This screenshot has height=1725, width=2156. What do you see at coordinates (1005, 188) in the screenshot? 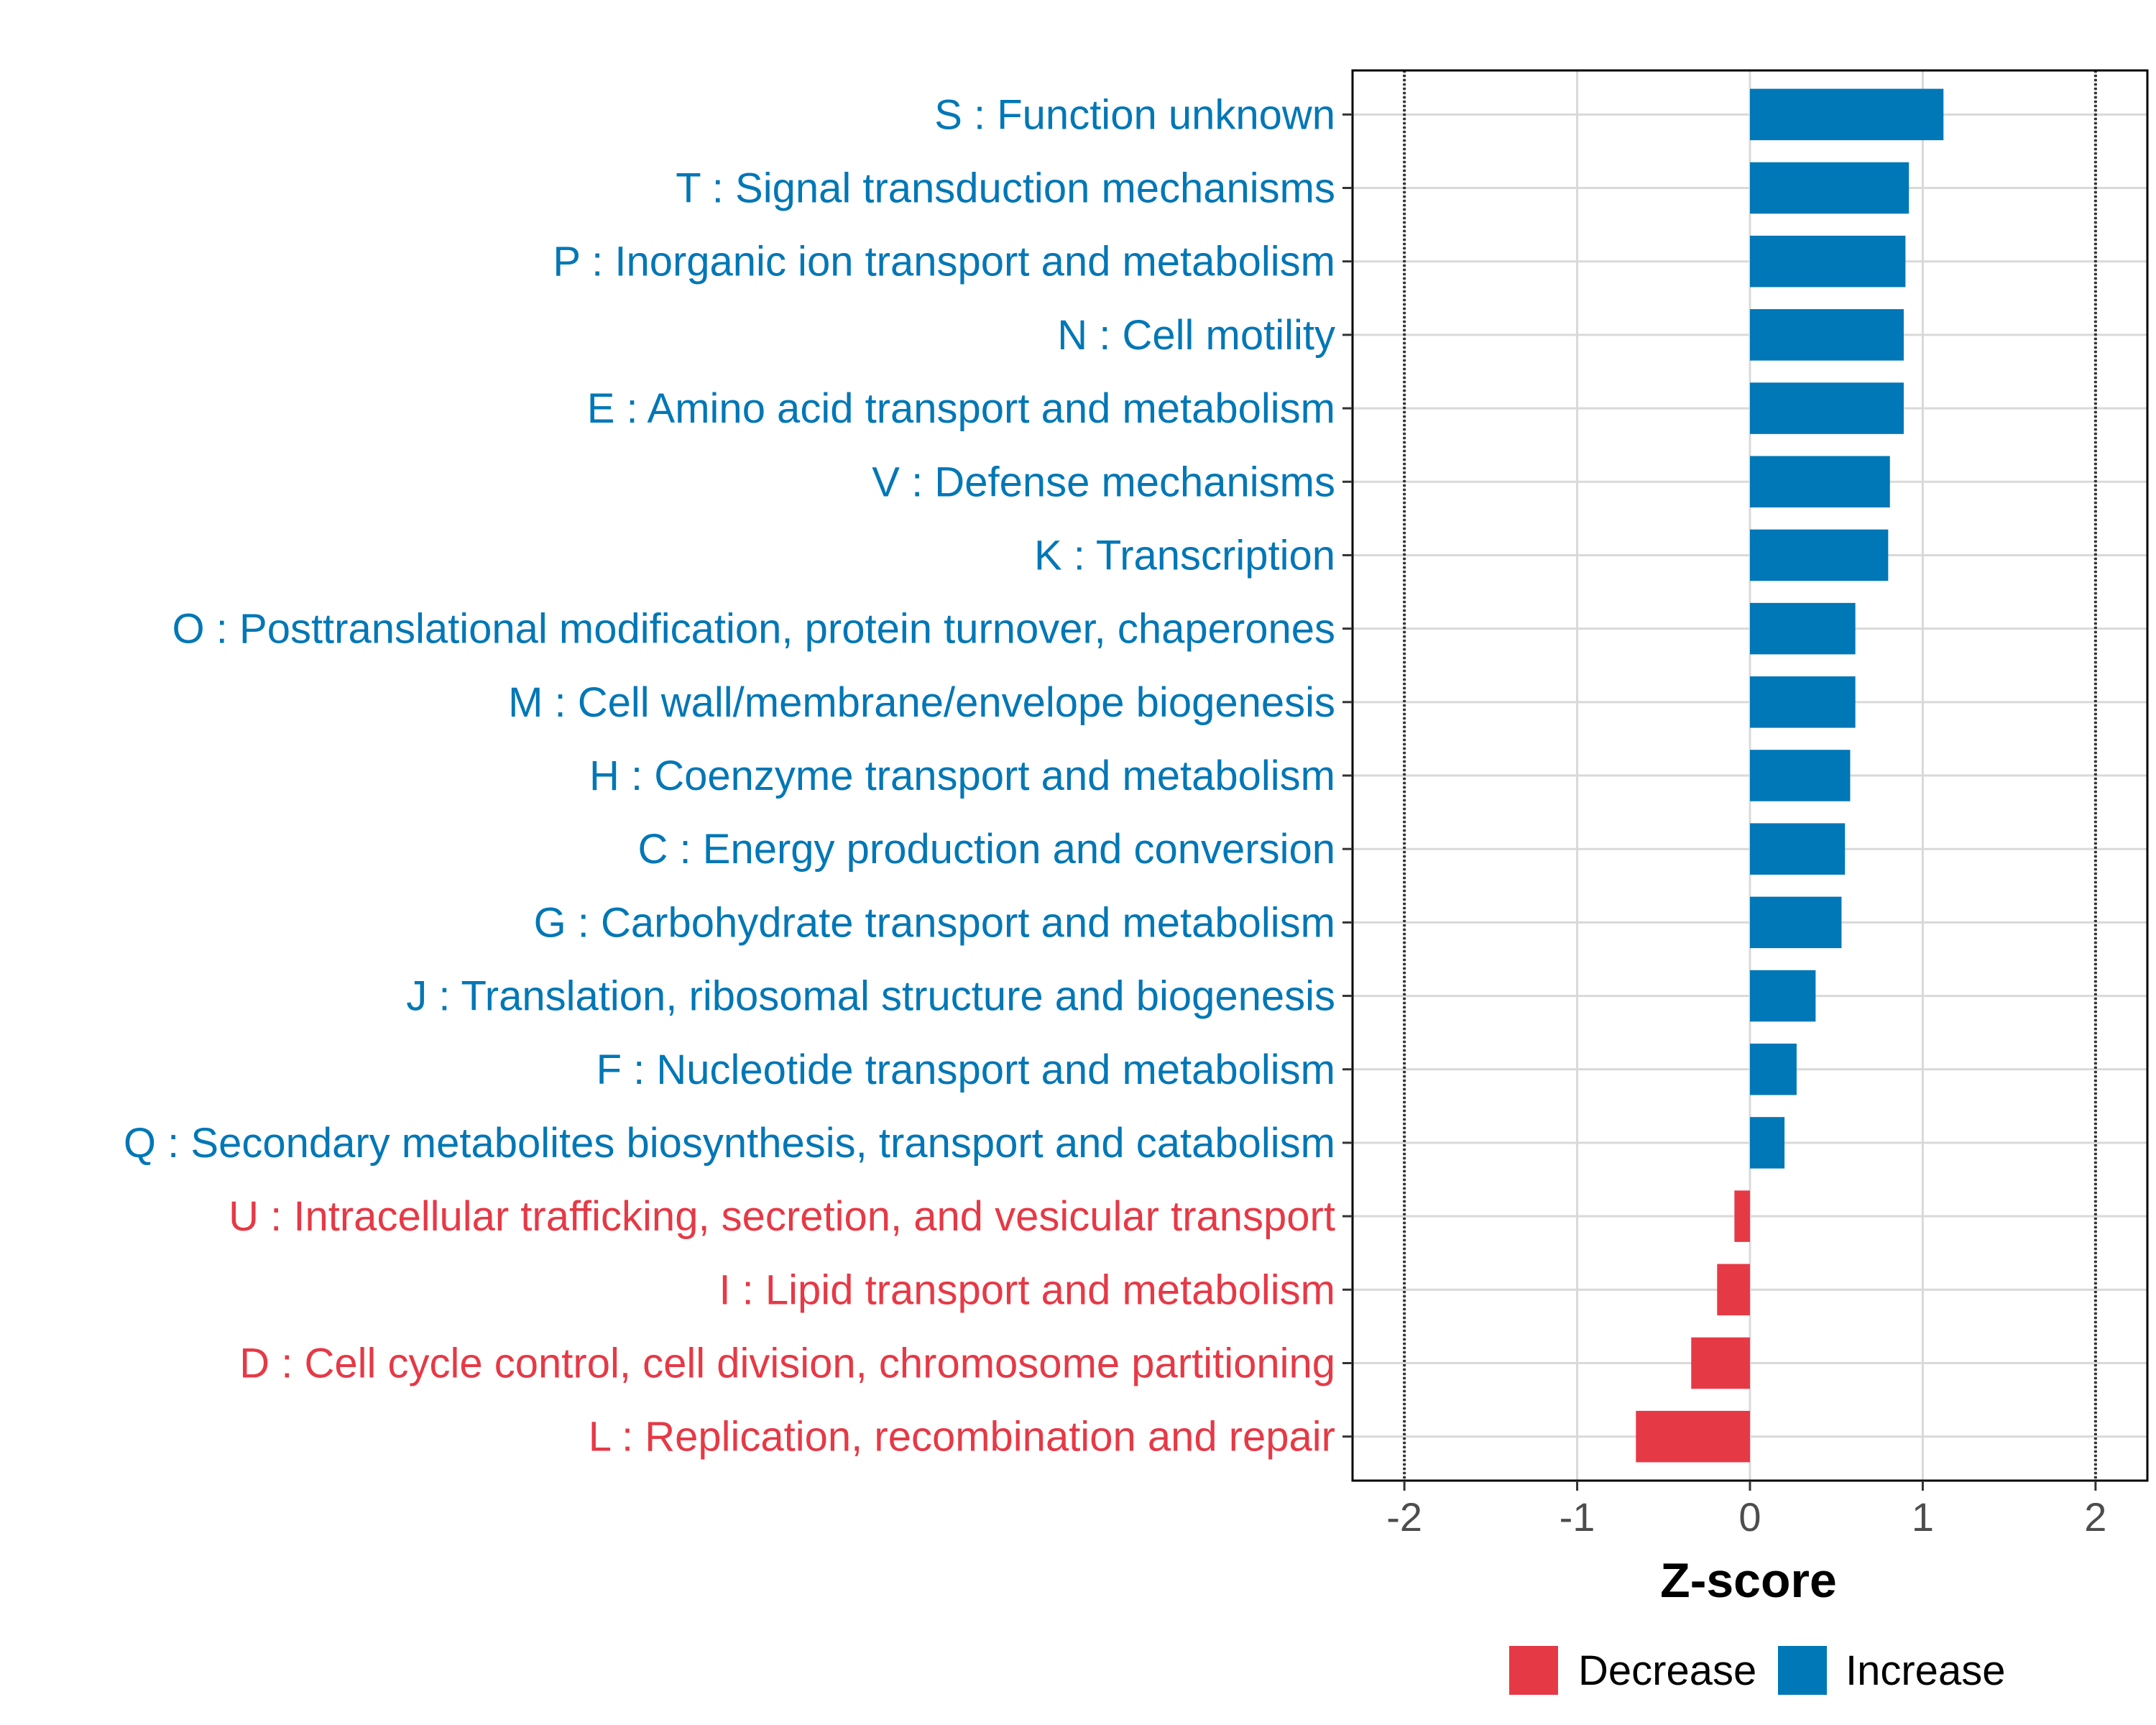
I see `category-label: T : Signal transduction mechanisms` at bounding box center [1005, 188].